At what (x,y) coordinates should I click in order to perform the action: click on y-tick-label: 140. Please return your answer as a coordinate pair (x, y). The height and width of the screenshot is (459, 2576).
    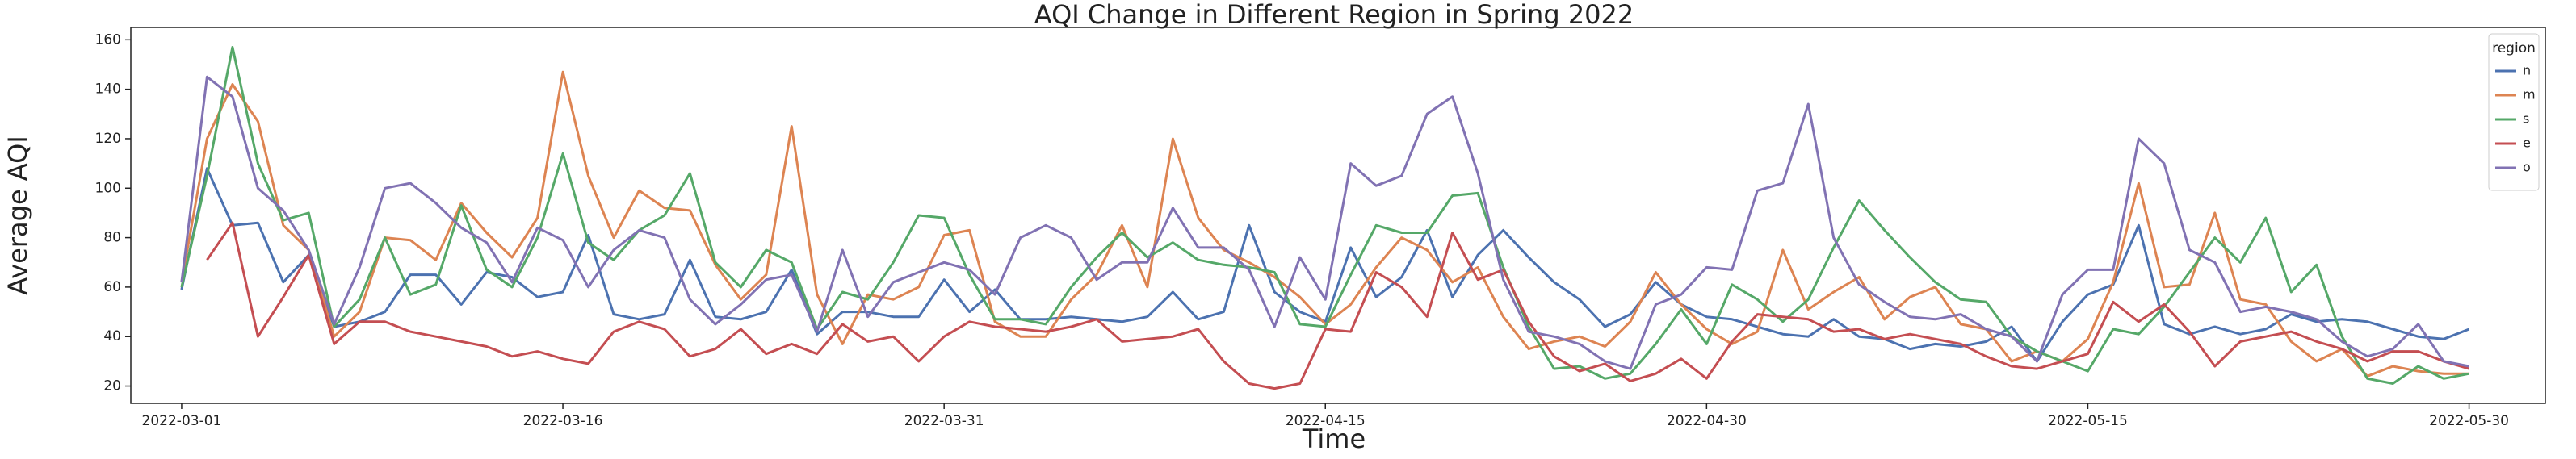
    Looking at the image, I should click on (108, 89).